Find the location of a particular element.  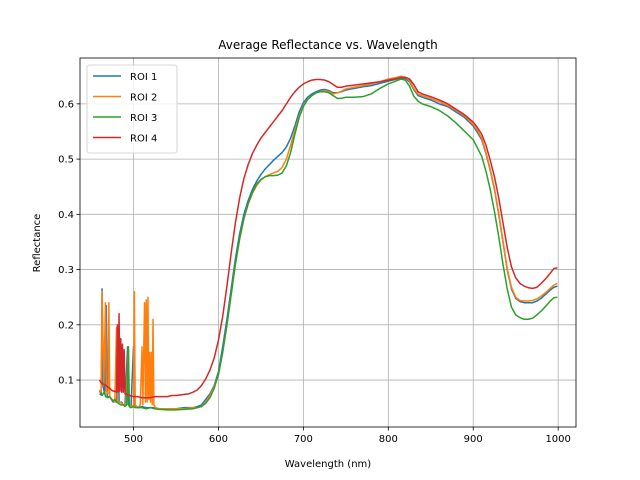

y-tick-label: 0.2 is located at coordinates (66, 325).